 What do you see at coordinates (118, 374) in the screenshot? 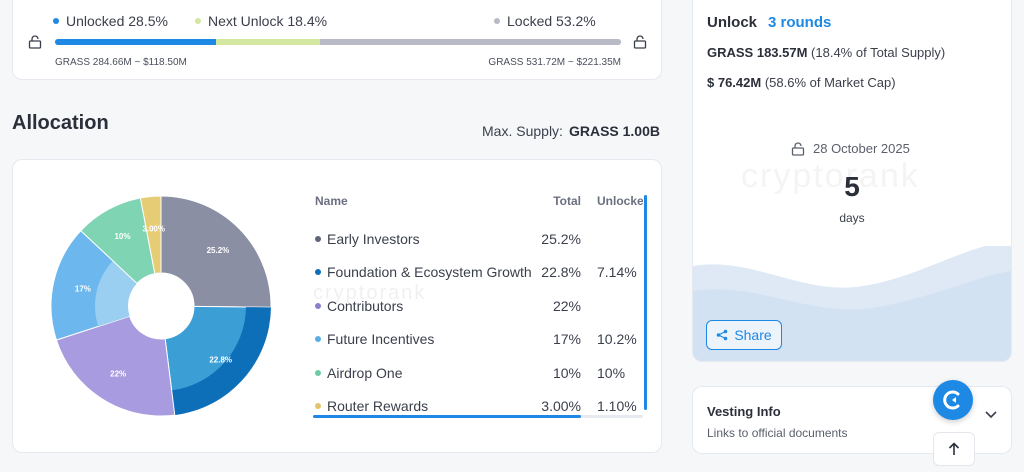
I see `pie-slice-label: 22%` at bounding box center [118, 374].